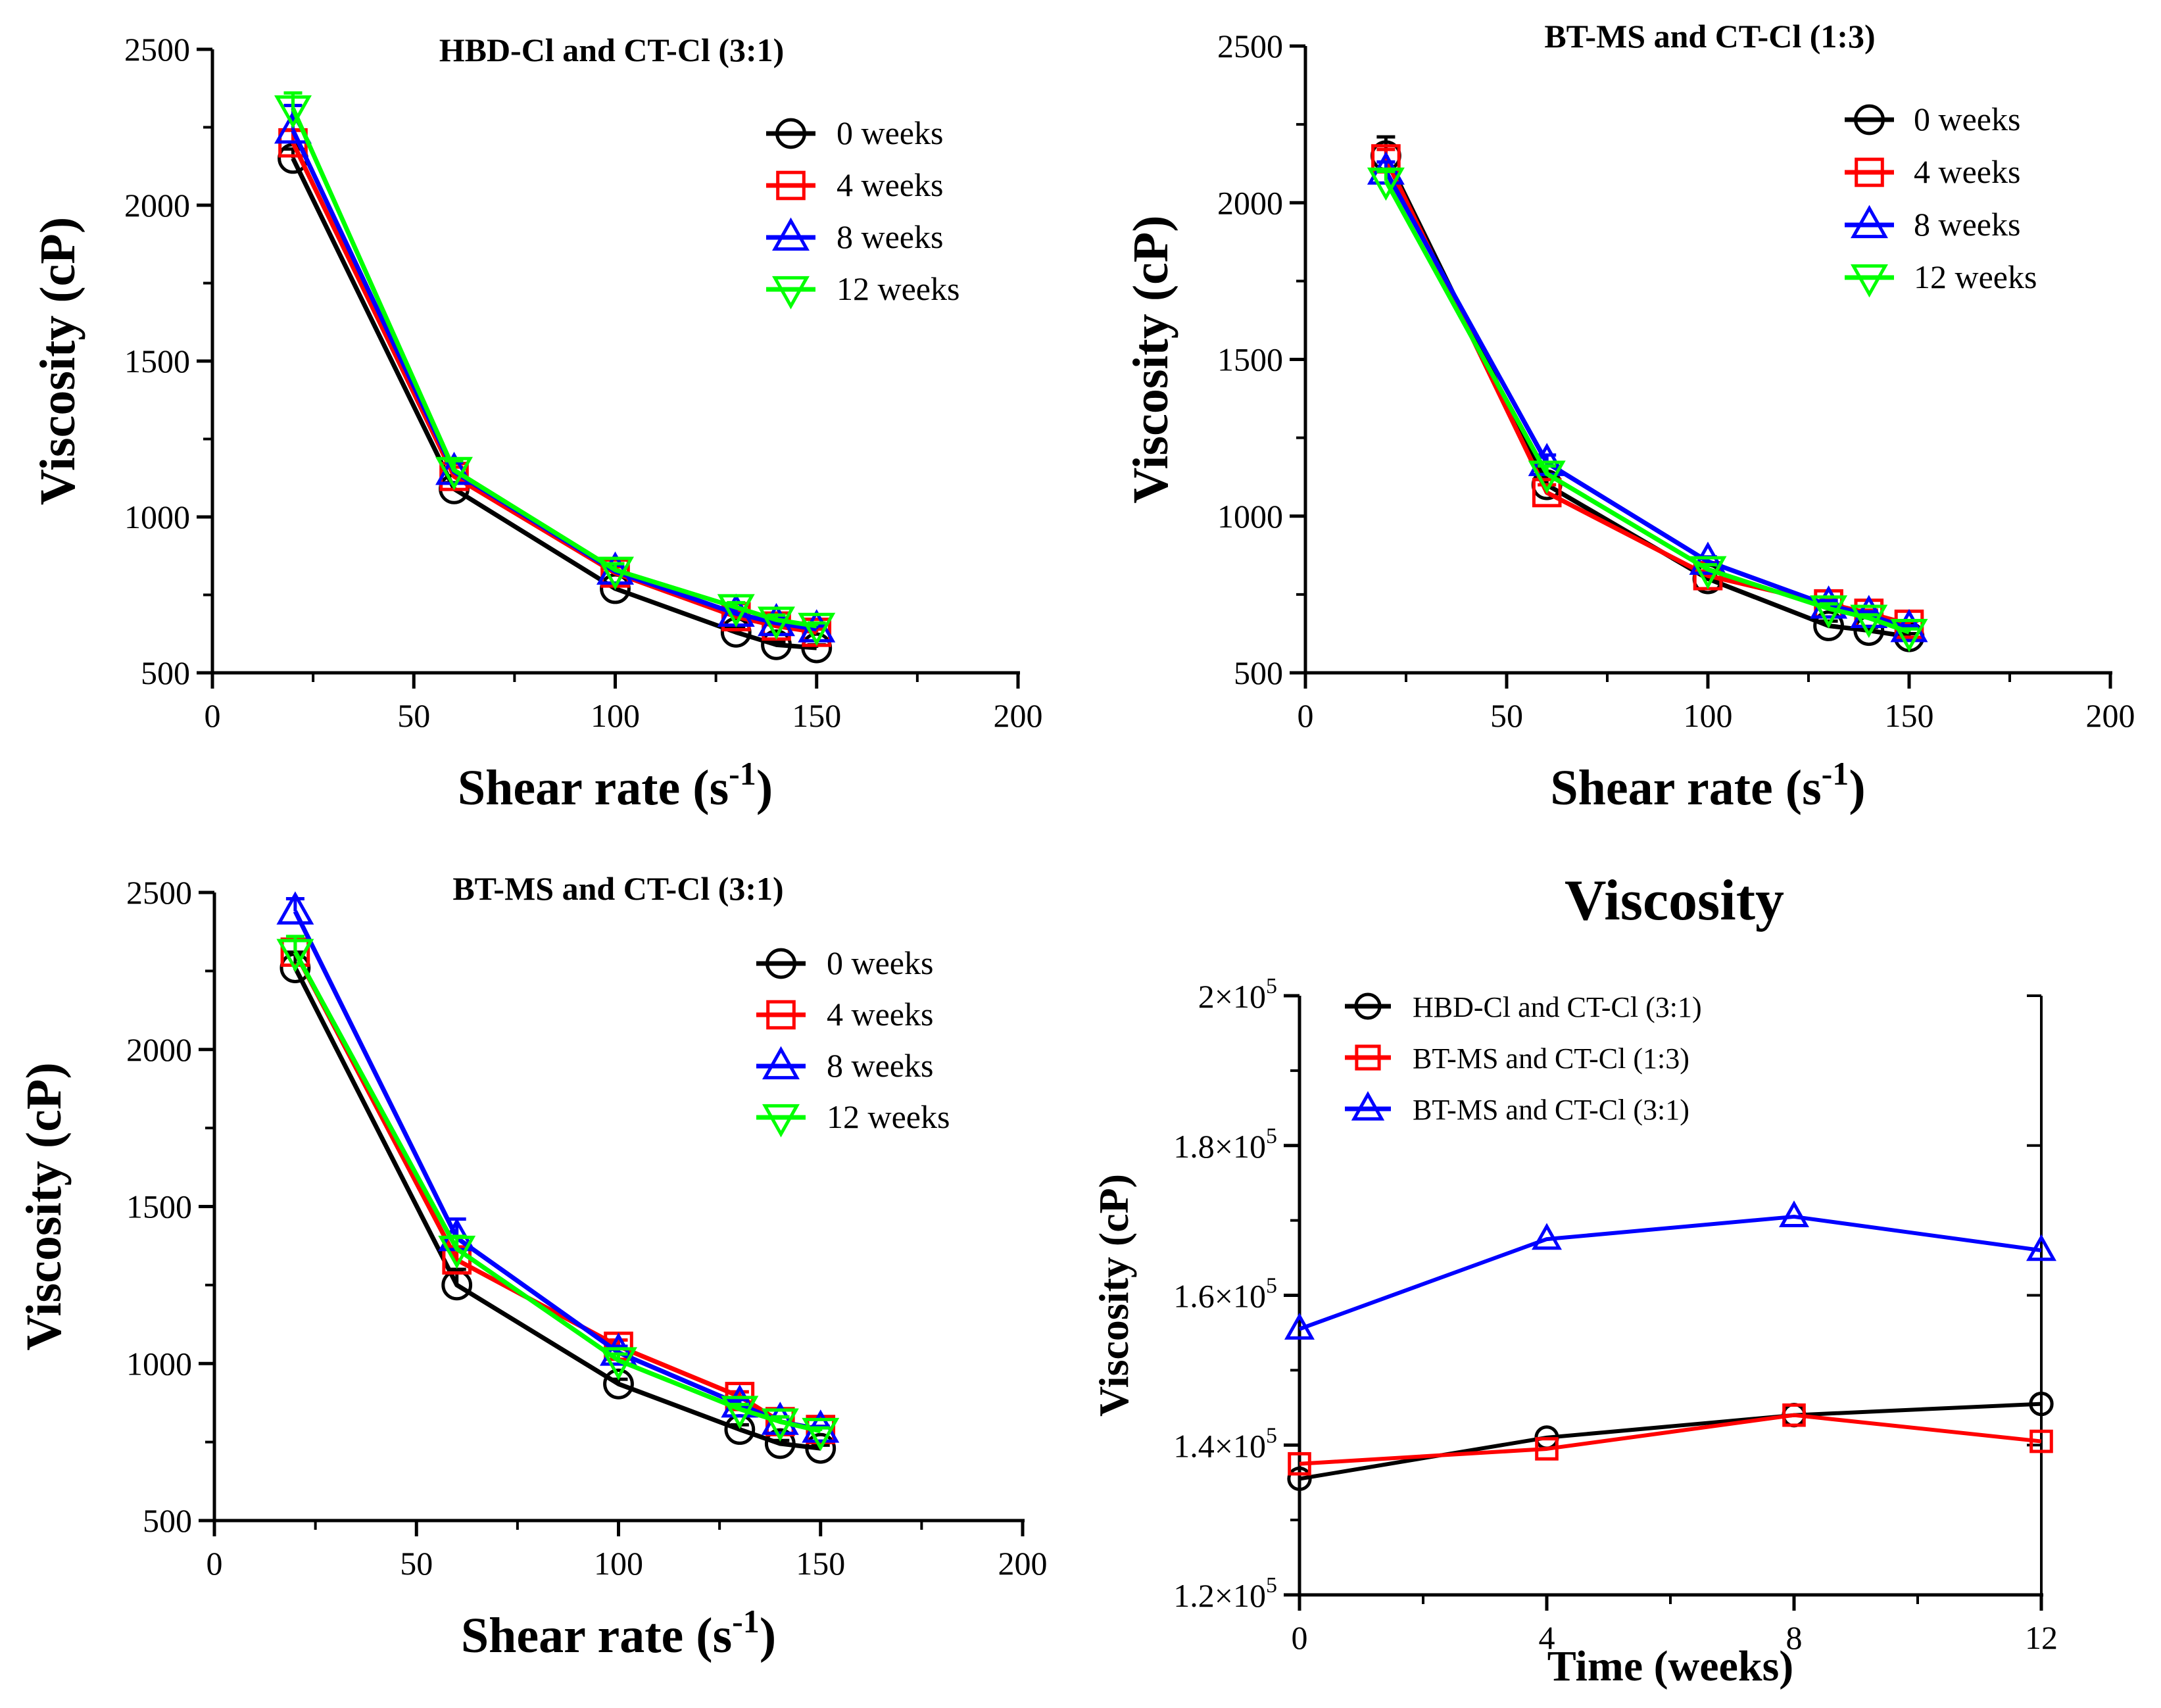  Describe the element at coordinates (1517, 1058) in the screenshot. I see `legend-item: BT-MS and CT-Cl (1:3)` at that location.